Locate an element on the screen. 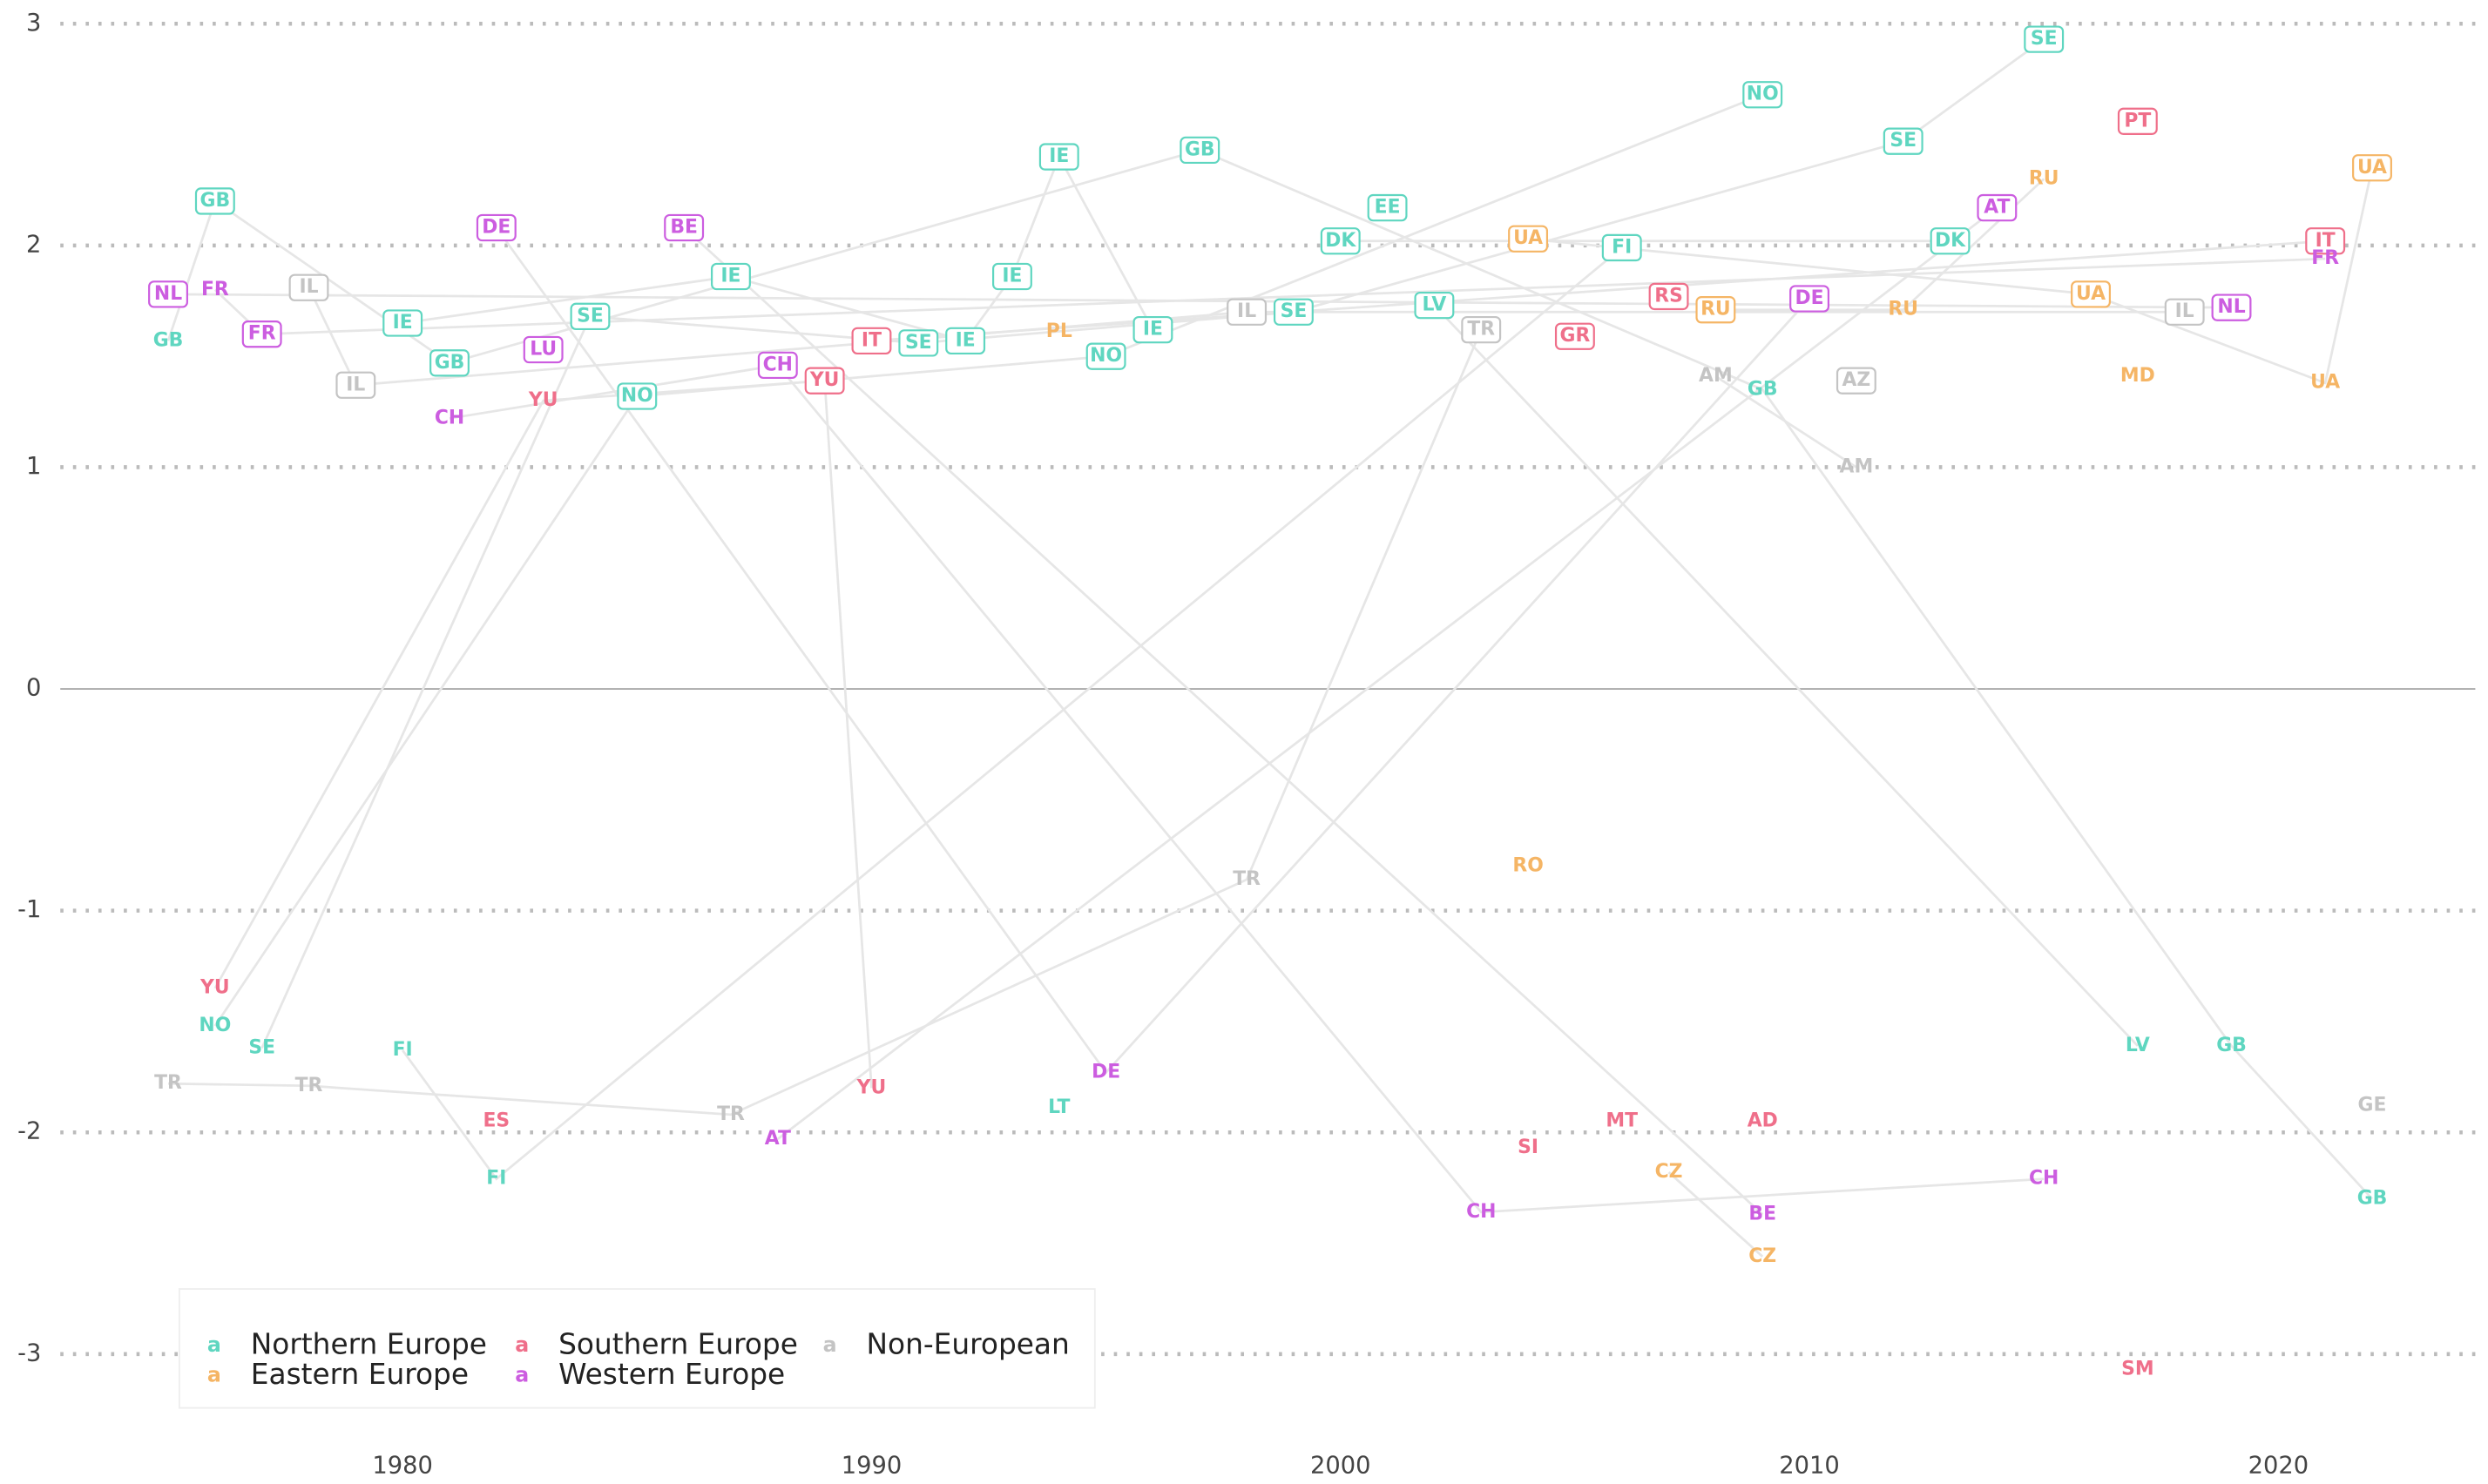 Image resolution: width=2488 pixels, height=1484 pixels. point-label: LU is located at coordinates (544, 350).